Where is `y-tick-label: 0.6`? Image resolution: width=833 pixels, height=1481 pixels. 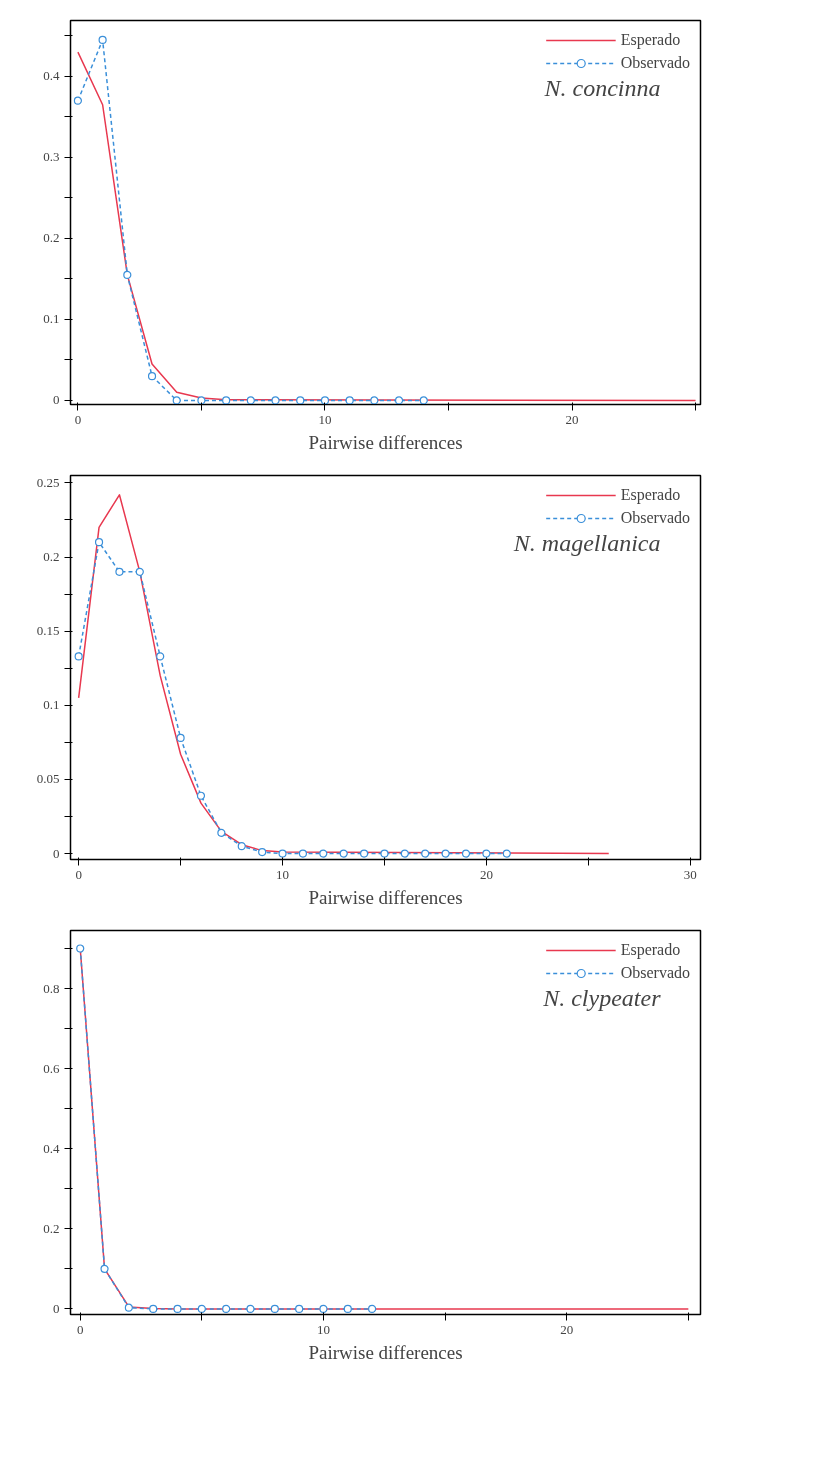
y-tick-label: 0.6 is located at coordinates (51, 1068).